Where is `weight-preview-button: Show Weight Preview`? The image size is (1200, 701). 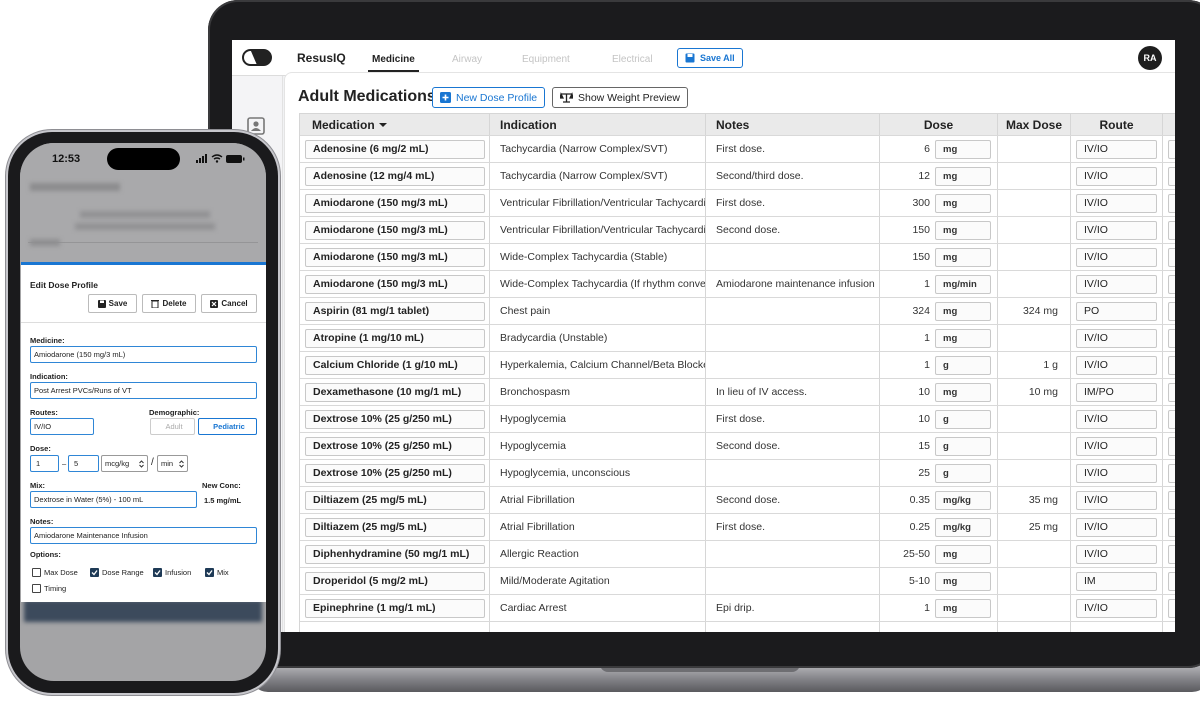
weight-preview-button: Show Weight Preview is located at coordinates (620, 97).